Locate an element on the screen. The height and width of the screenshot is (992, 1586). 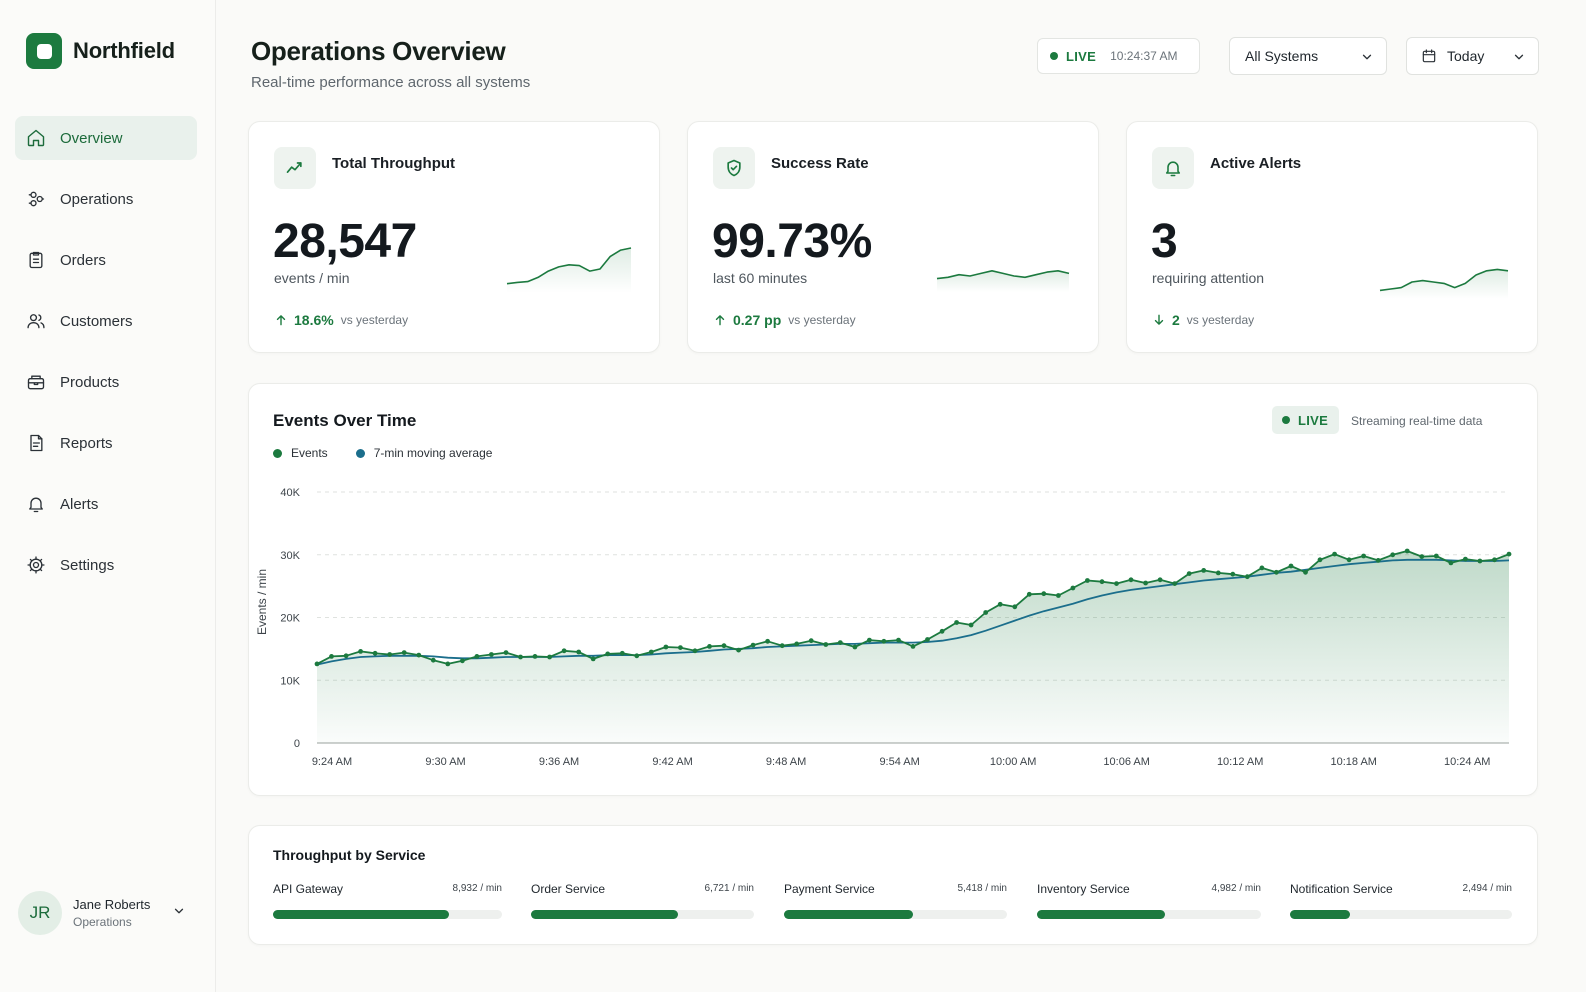
sidebar-item-products: Products is located at coordinates (106, 382).